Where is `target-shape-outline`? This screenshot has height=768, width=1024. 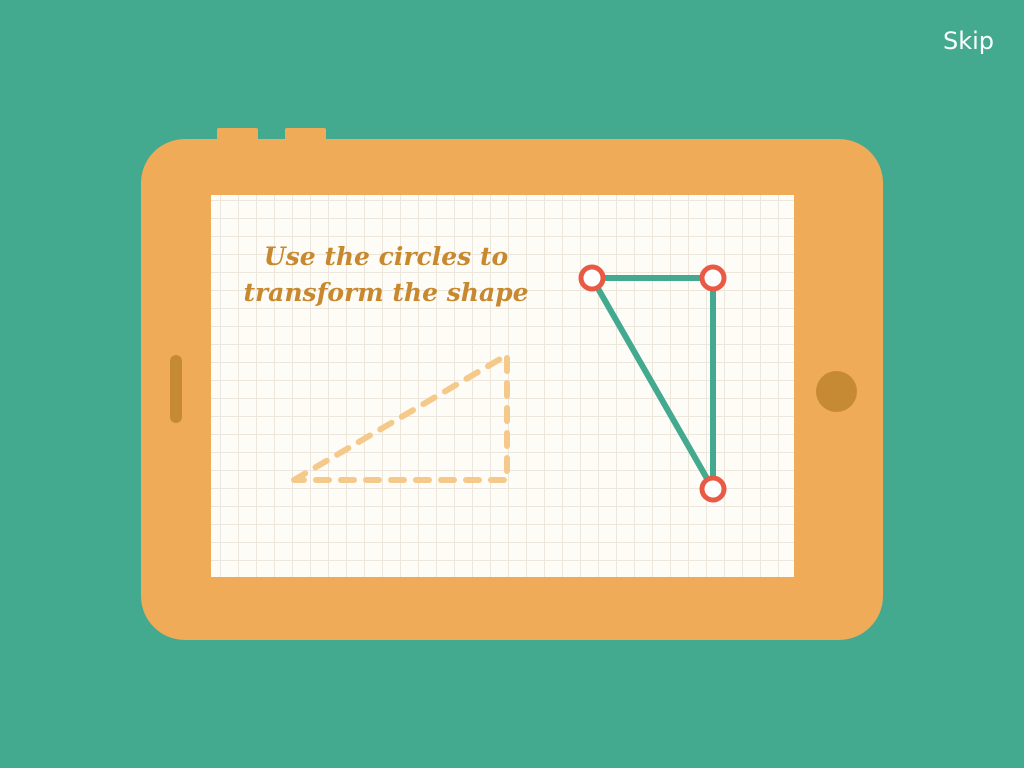
target-shape-outline is located at coordinates (400, 417).